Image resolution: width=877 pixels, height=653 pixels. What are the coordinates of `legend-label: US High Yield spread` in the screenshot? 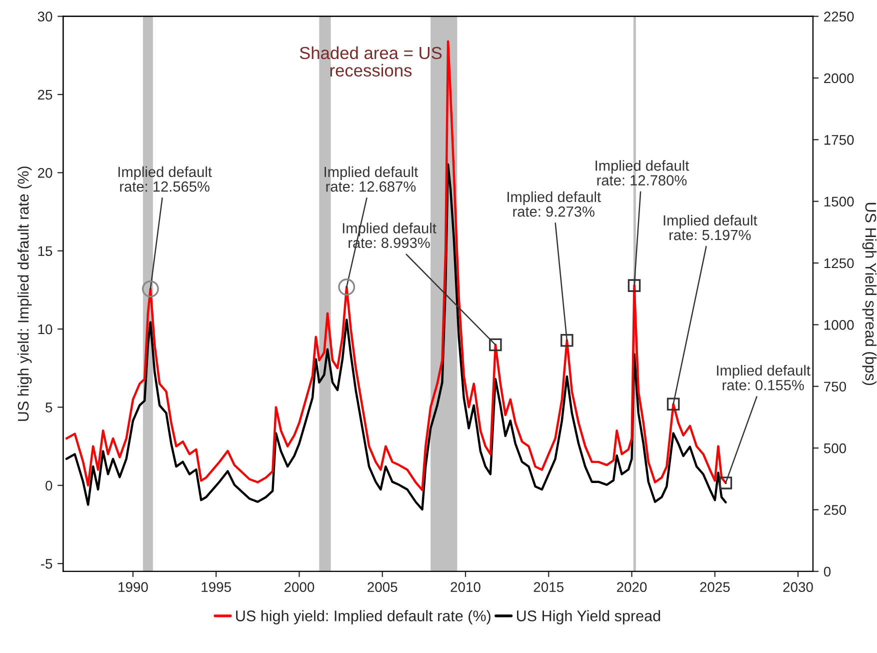 It's located at (588, 617).